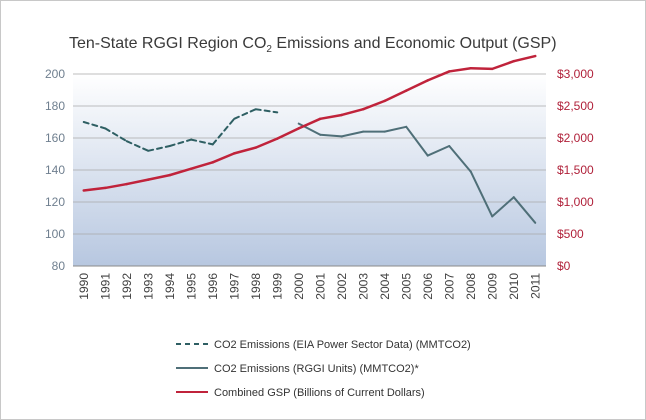 This screenshot has width=646, height=420. What do you see at coordinates (277, 286) in the screenshot?
I see `x-tick-label: 1999` at bounding box center [277, 286].